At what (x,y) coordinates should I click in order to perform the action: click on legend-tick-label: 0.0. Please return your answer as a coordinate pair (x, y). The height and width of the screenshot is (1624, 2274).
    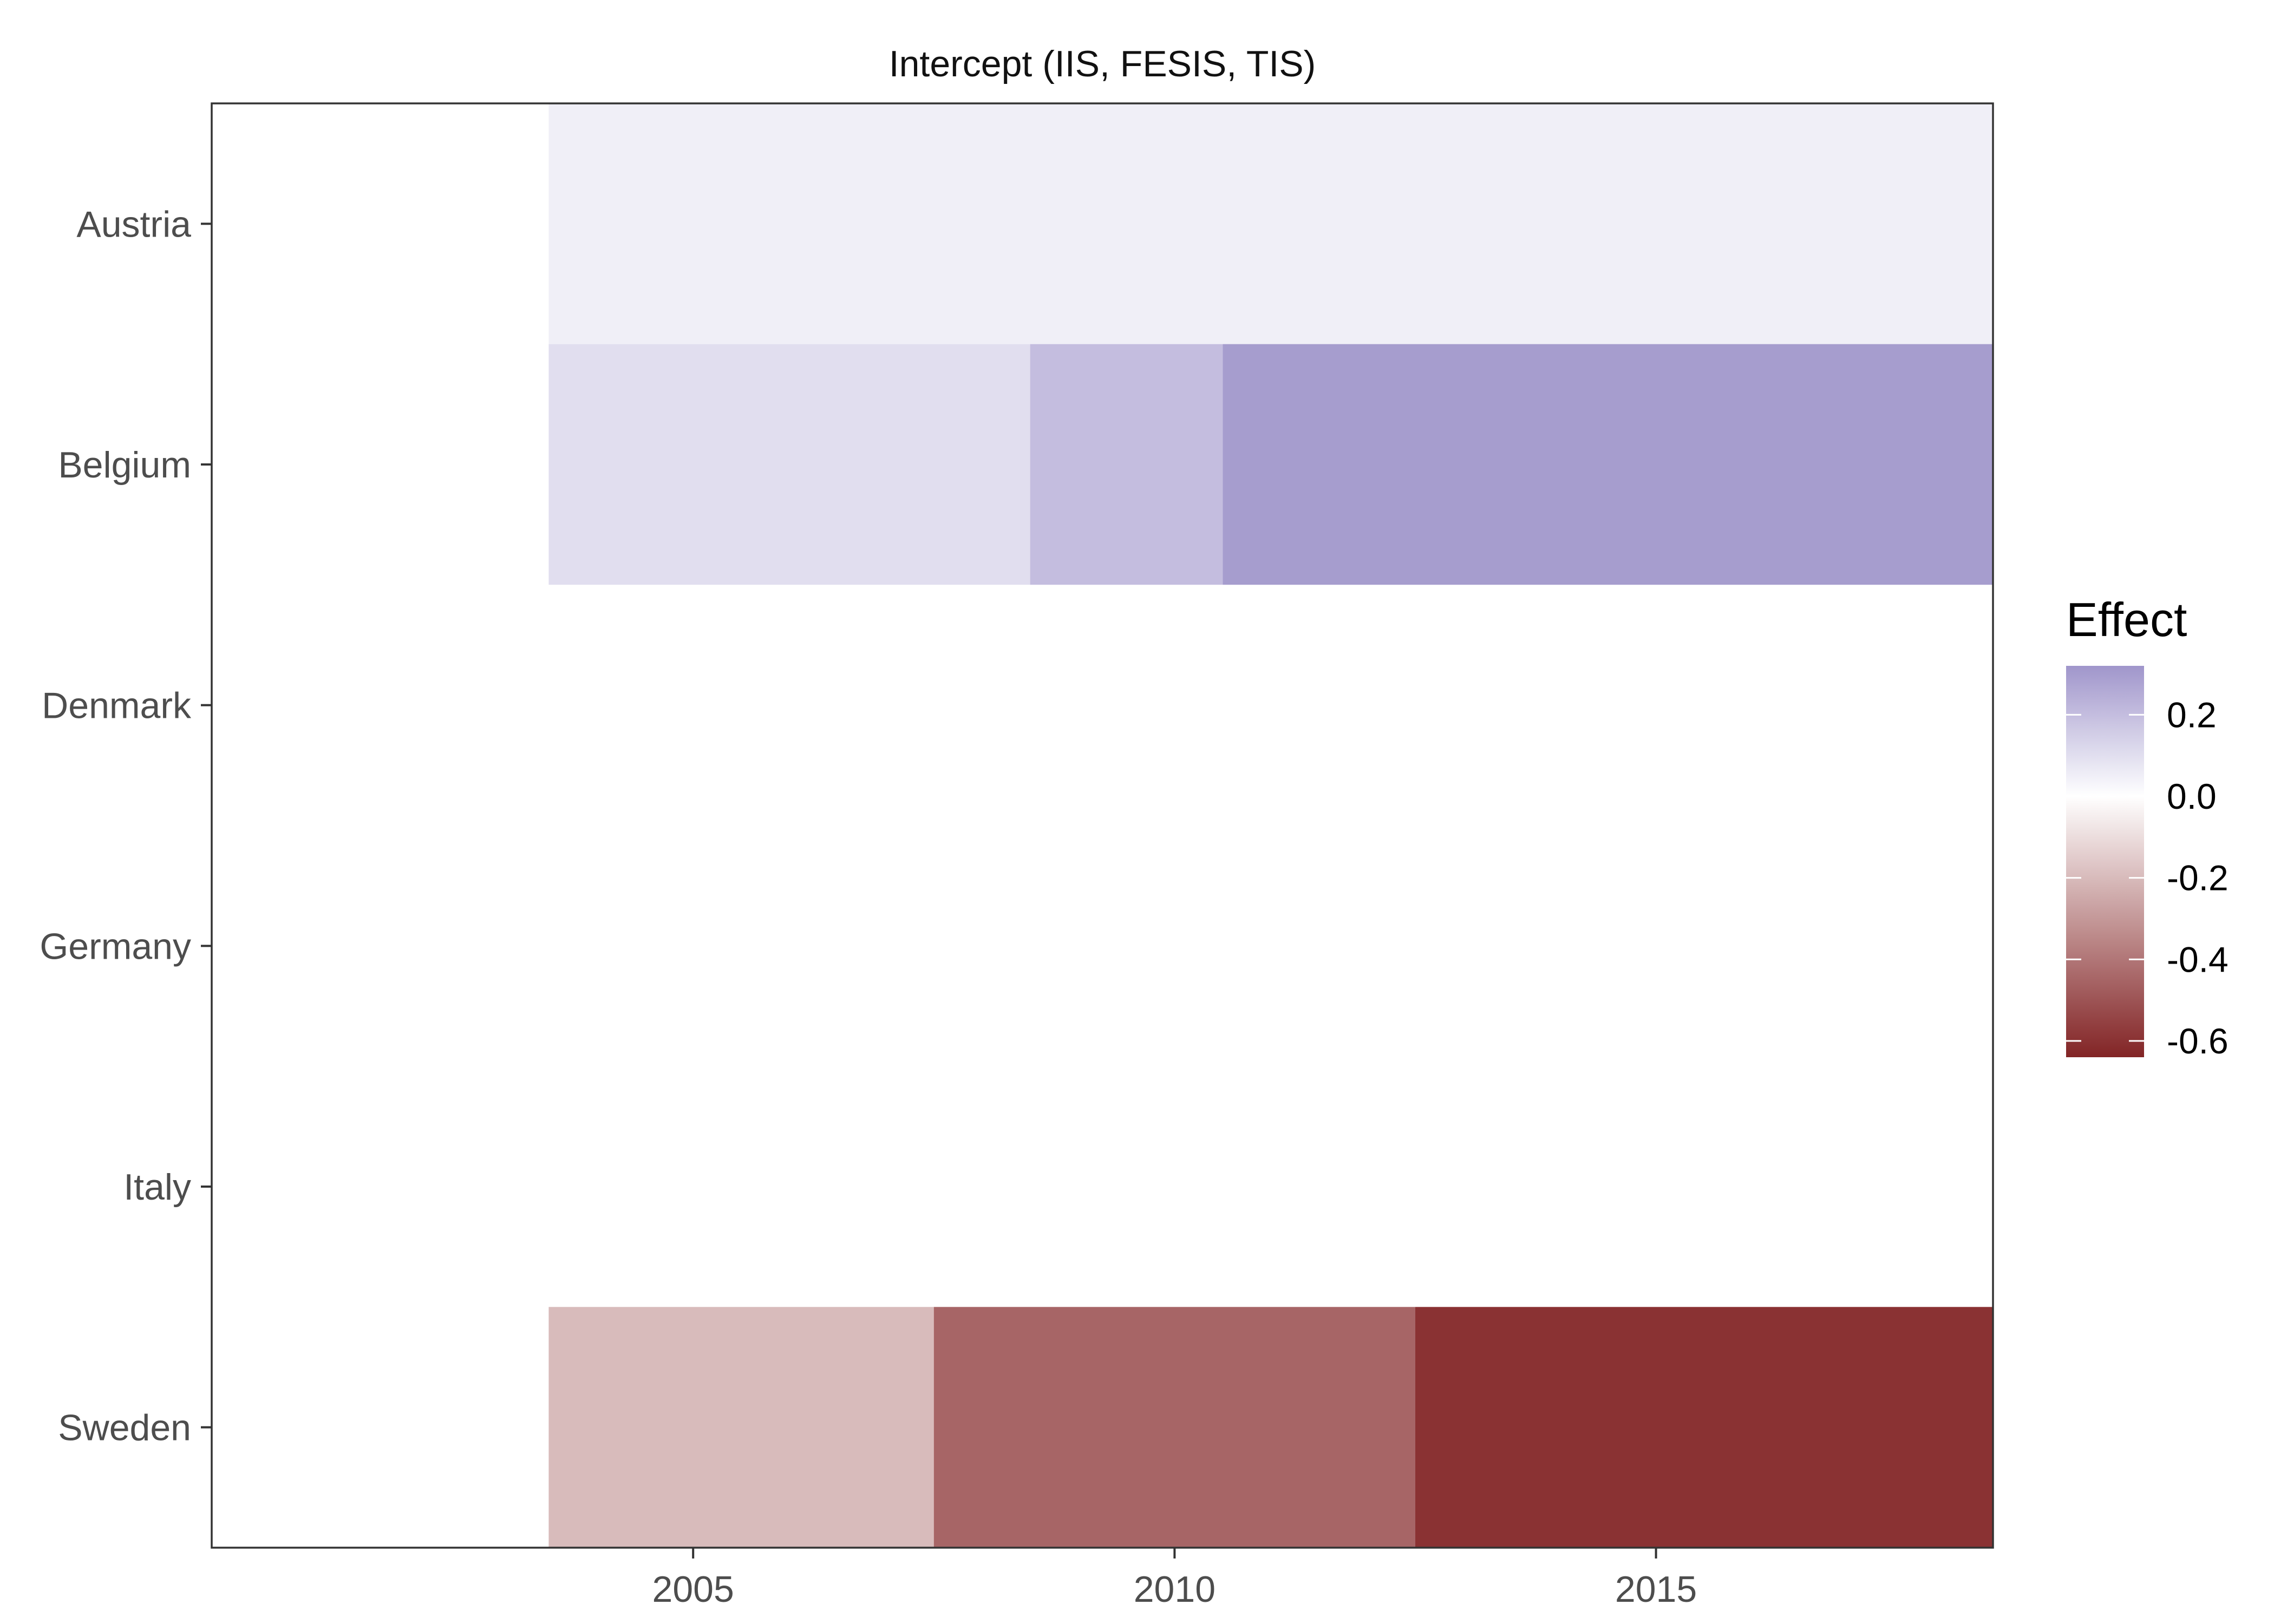
    Looking at the image, I should click on (2192, 796).